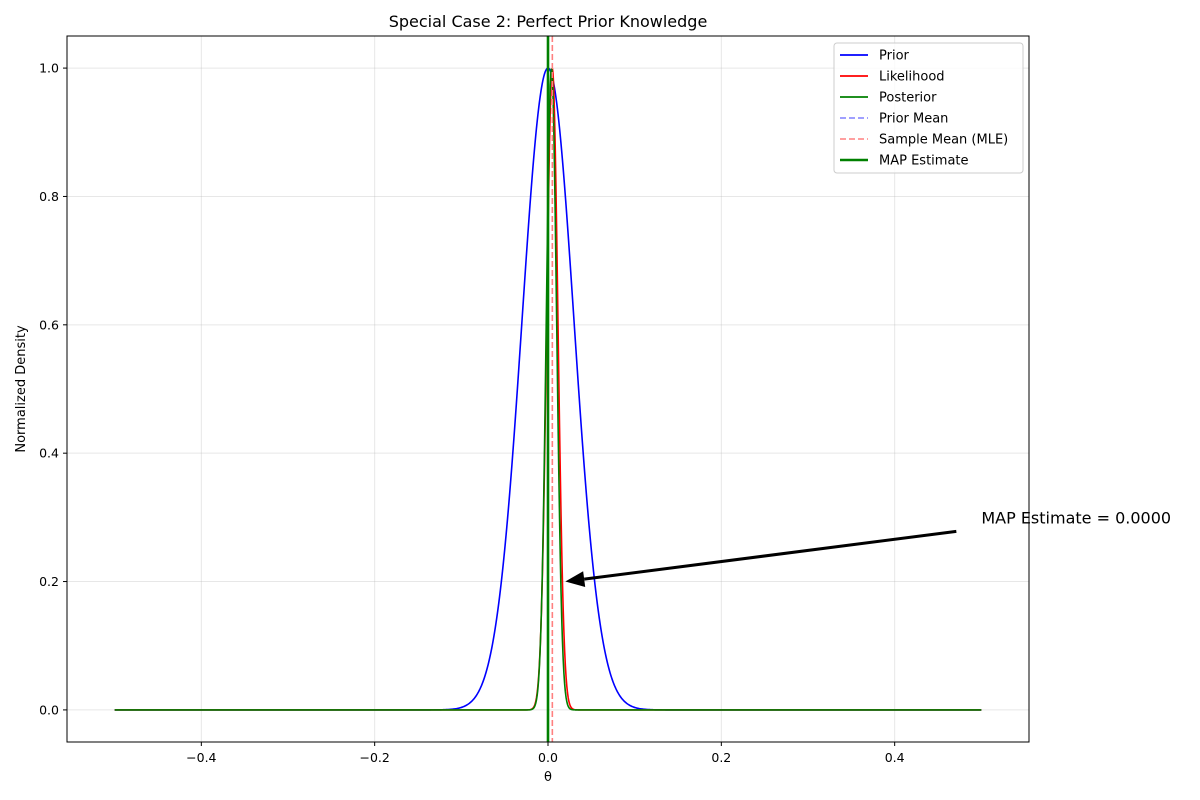  I want to click on x-axis-label: θ, so click(548, 777).